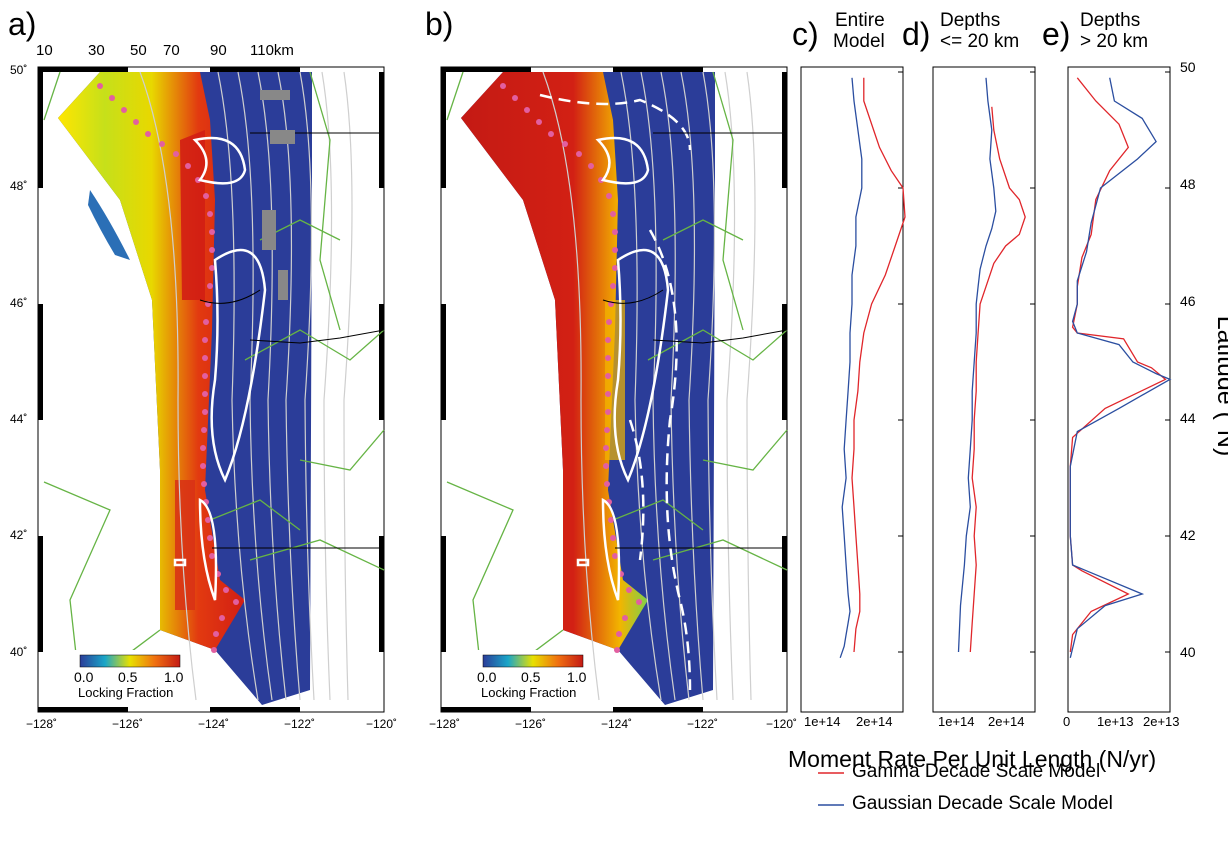  I want to click on panel-d-title-1: Depths, so click(970, 20).